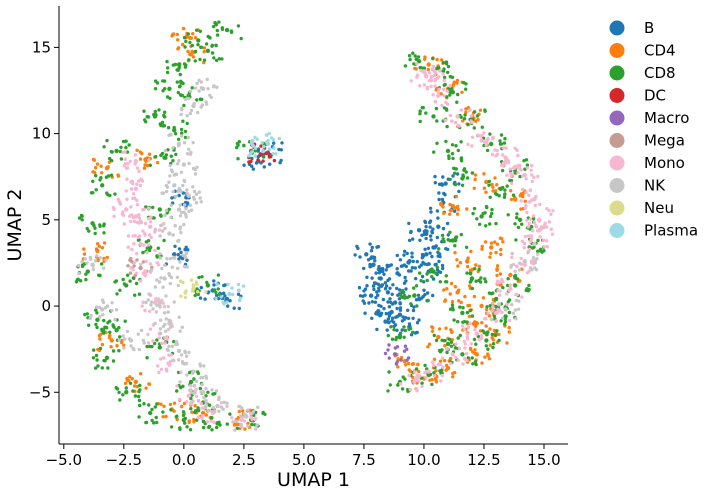 This screenshot has width=710, height=496. Describe the element at coordinates (196, 282) in the screenshot. I see `point-neu` at that location.